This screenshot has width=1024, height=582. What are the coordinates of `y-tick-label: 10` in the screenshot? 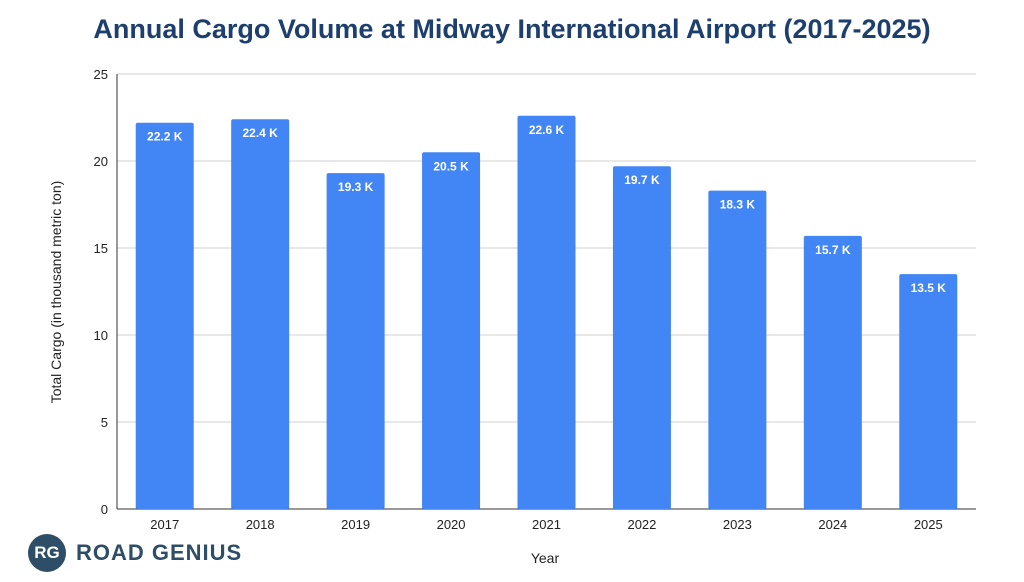 It's located at (101, 335).